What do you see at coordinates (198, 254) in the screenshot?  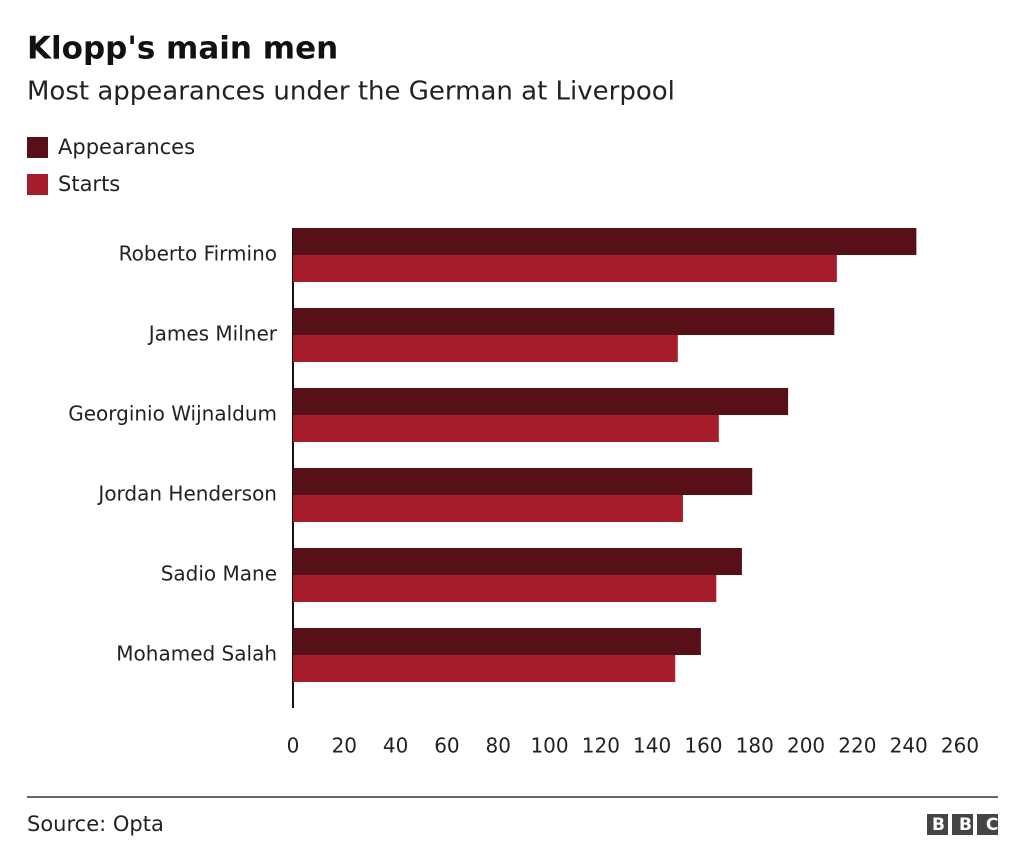 I see `y-tick-label: Roberto Firmino` at bounding box center [198, 254].